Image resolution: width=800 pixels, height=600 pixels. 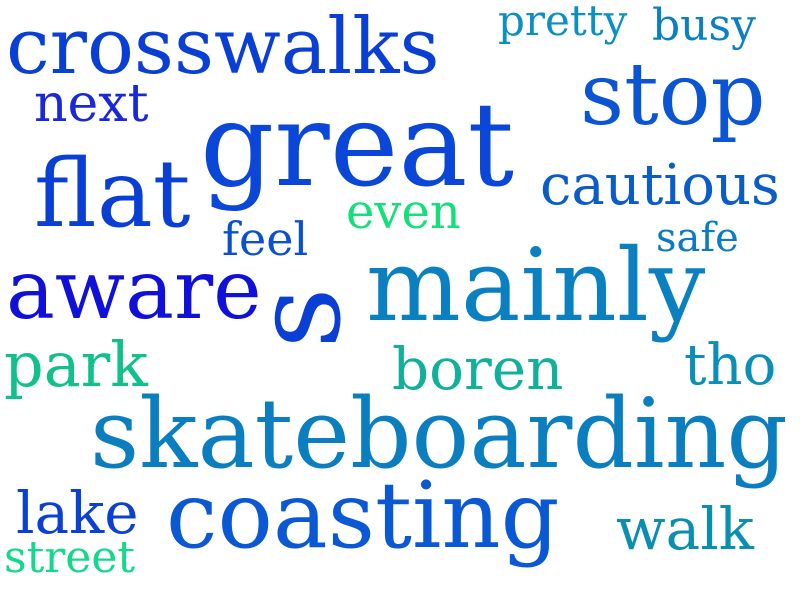 I want to click on word-stop: stop, so click(x=673, y=95).